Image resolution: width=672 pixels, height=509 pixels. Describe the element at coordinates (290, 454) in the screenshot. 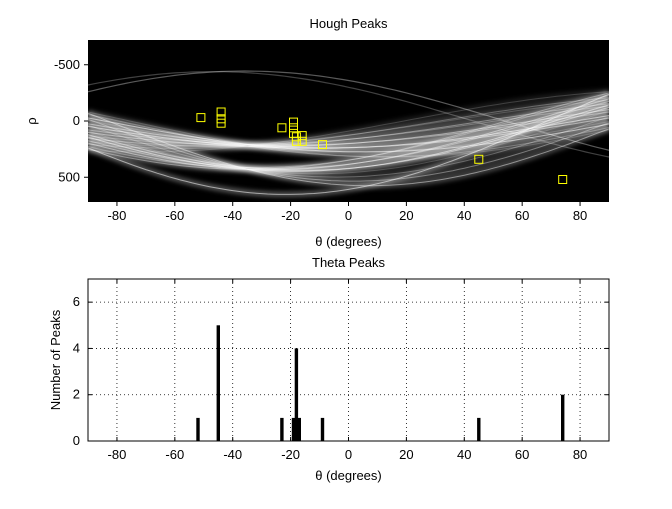

I see `theta-x-tick-label: -20` at that location.